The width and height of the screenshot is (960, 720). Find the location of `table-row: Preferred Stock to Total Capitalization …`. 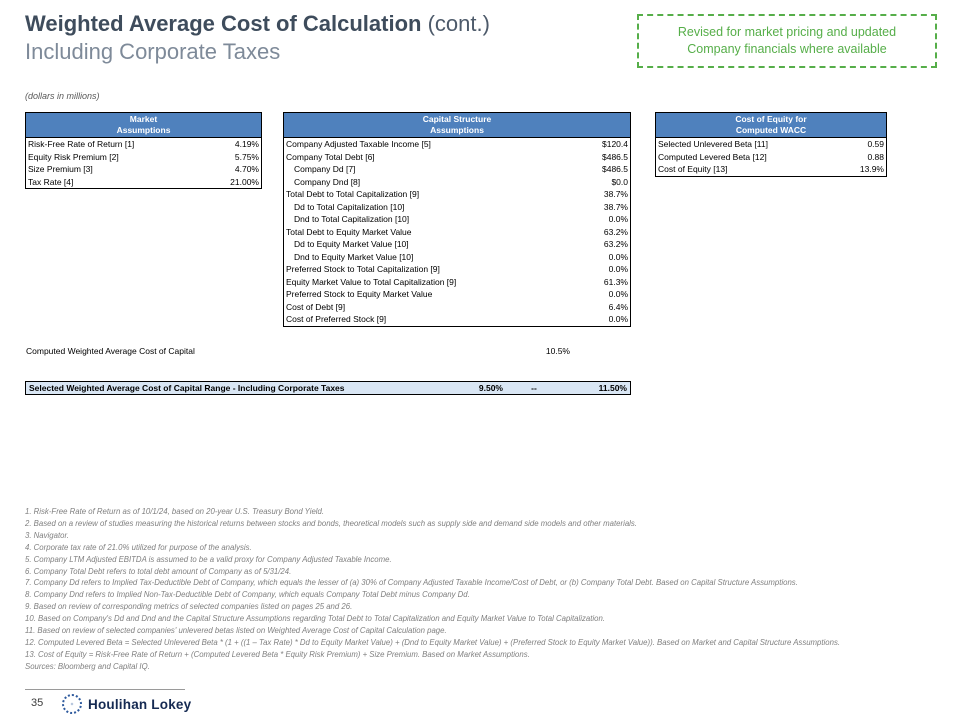

table-row: Preferred Stock to Total Capitalization … is located at coordinates (457, 269).